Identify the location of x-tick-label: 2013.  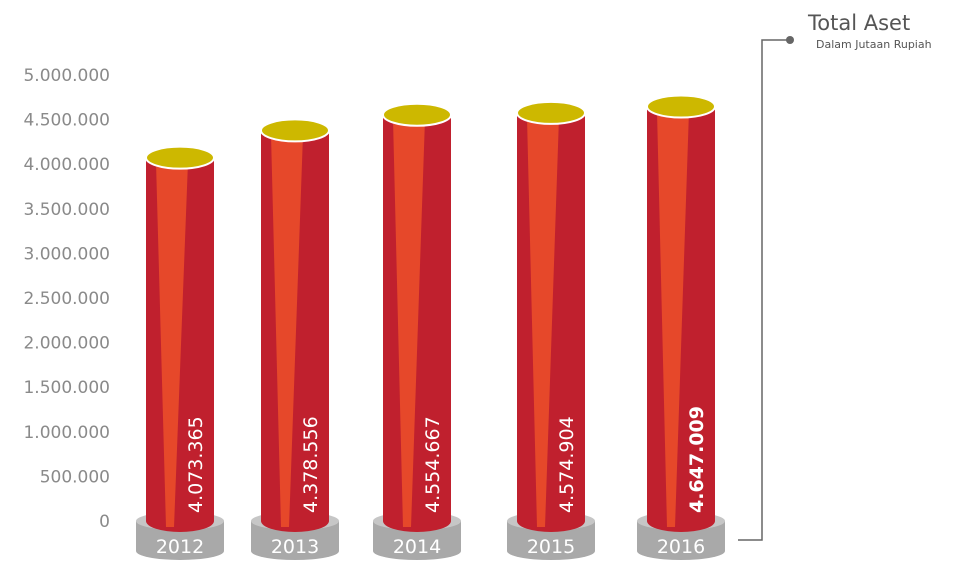
(295, 547).